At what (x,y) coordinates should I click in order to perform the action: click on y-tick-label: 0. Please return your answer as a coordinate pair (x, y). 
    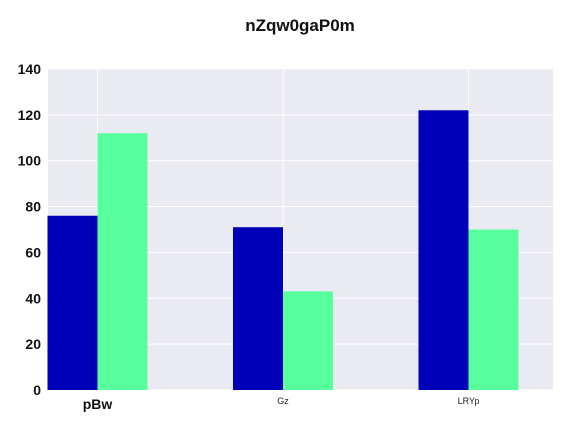
    Looking at the image, I should click on (37, 390).